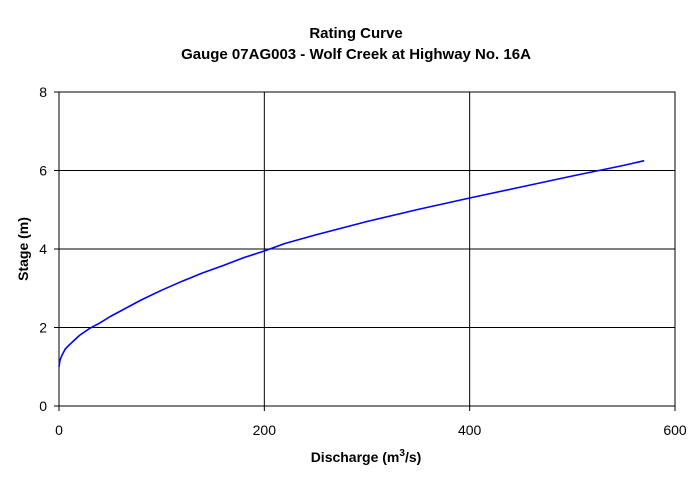 The width and height of the screenshot is (700, 479). What do you see at coordinates (355, 33) in the screenshot?
I see `chart-title: Rating Curve` at bounding box center [355, 33].